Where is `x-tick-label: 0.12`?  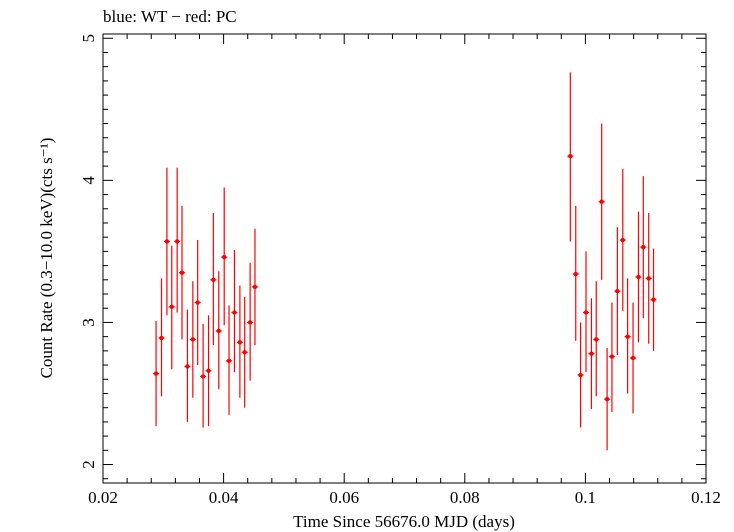
x-tick-label: 0.12 is located at coordinates (706, 497).